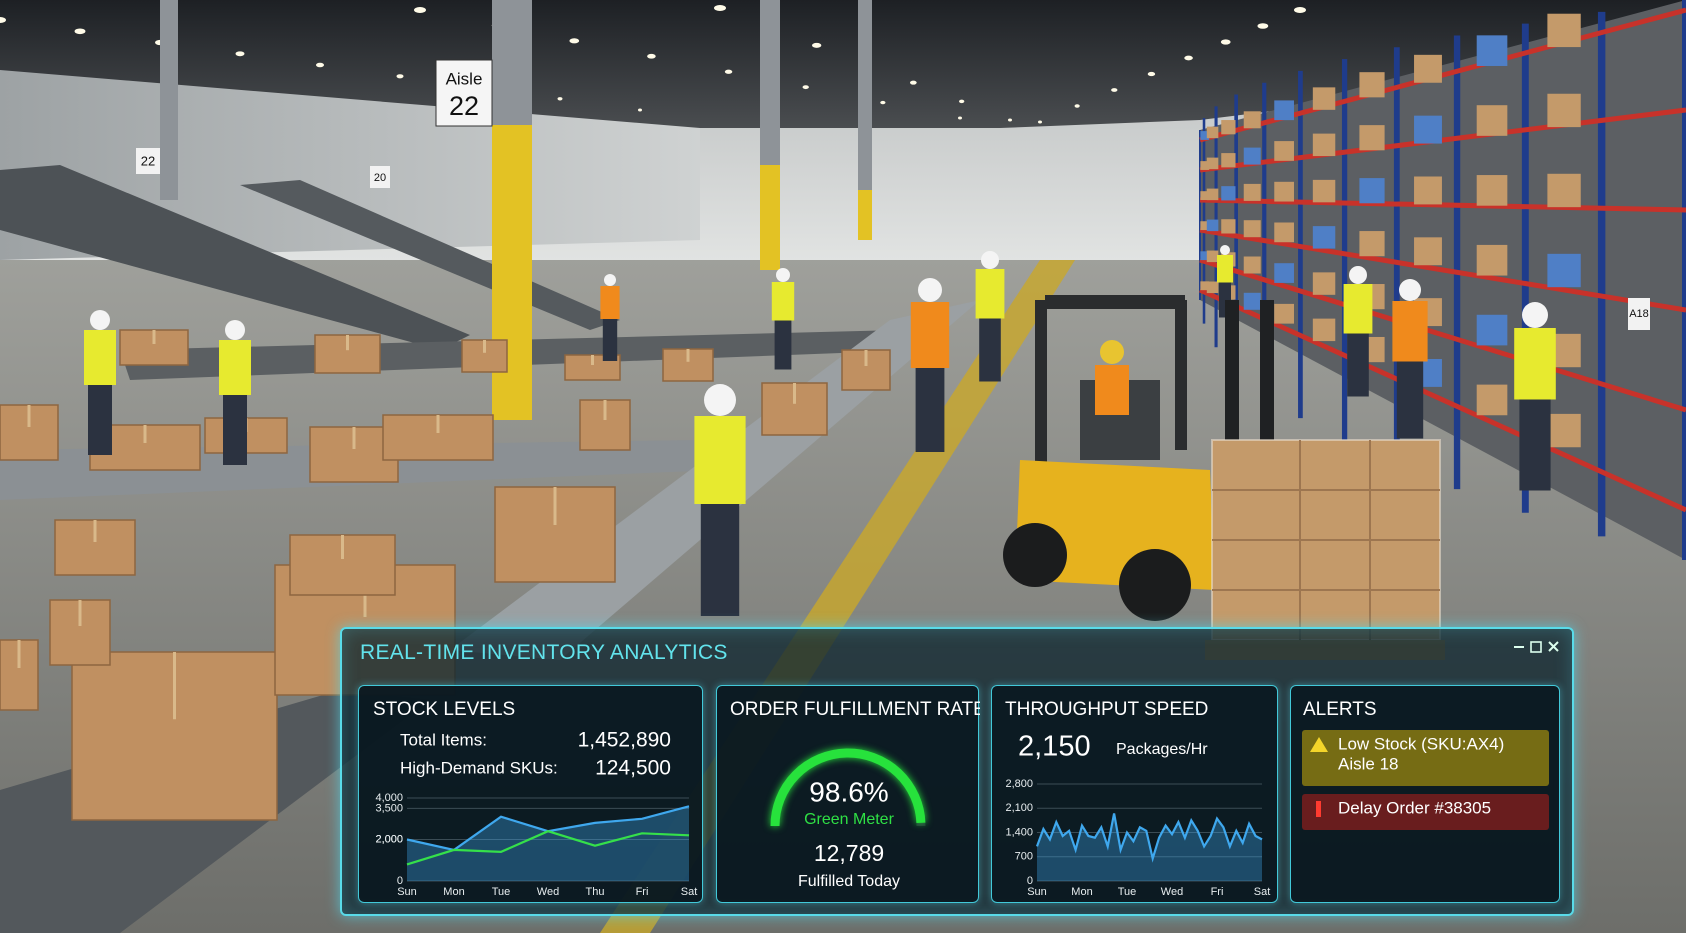 The width and height of the screenshot is (1686, 933). What do you see at coordinates (1127, 892) in the screenshot?
I see `x-tick-label: Tue` at bounding box center [1127, 892].